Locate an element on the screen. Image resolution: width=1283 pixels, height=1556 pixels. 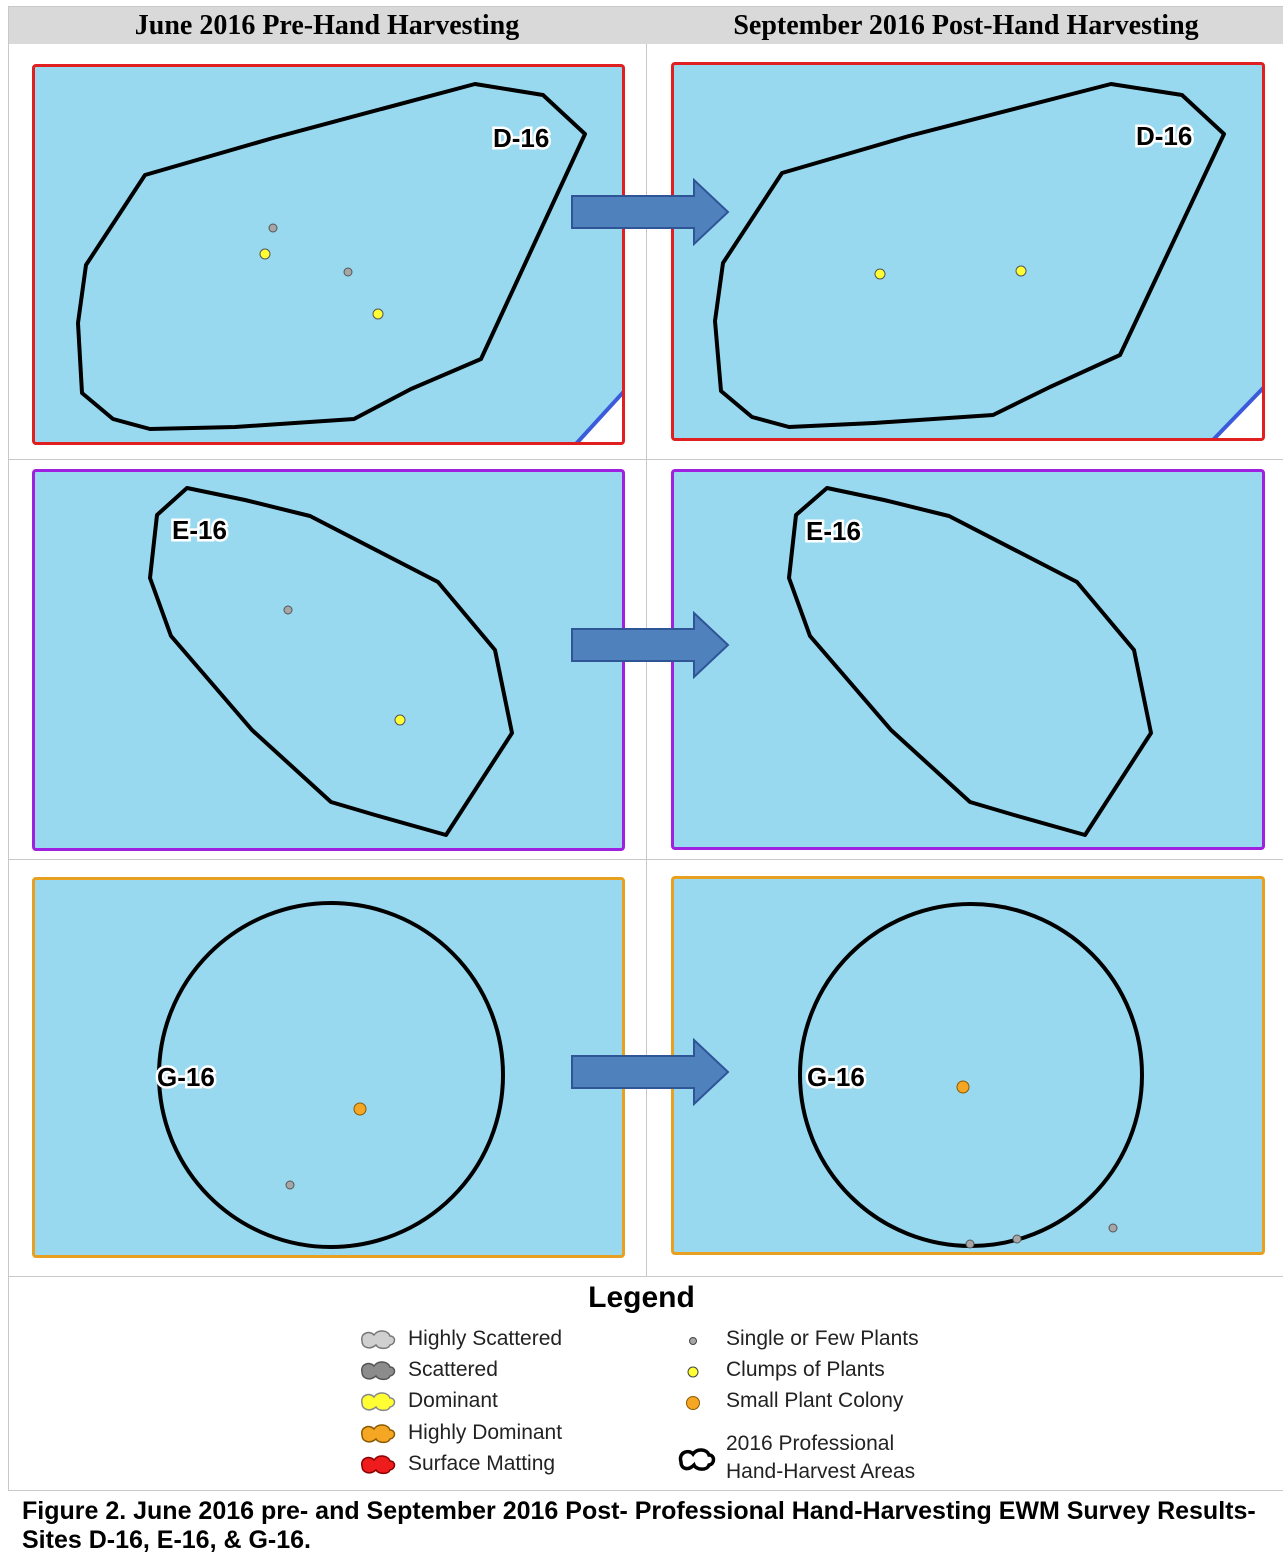
column-header-pre: June 2016 Pre-Hand Harvesting is located at coordinates (327, 25).